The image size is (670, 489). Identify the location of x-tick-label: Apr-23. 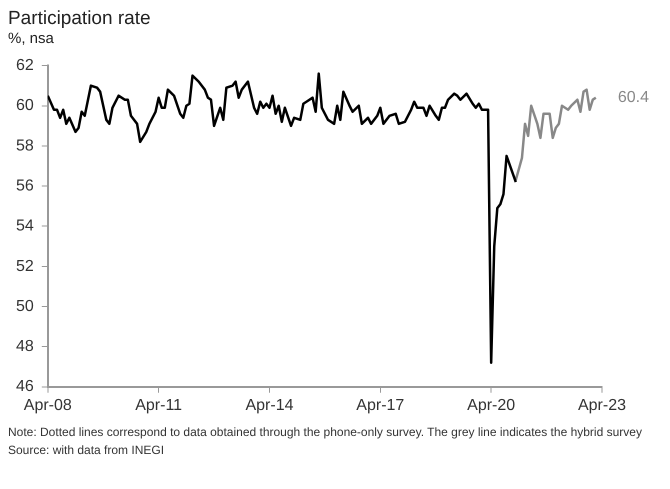
(602, 405).